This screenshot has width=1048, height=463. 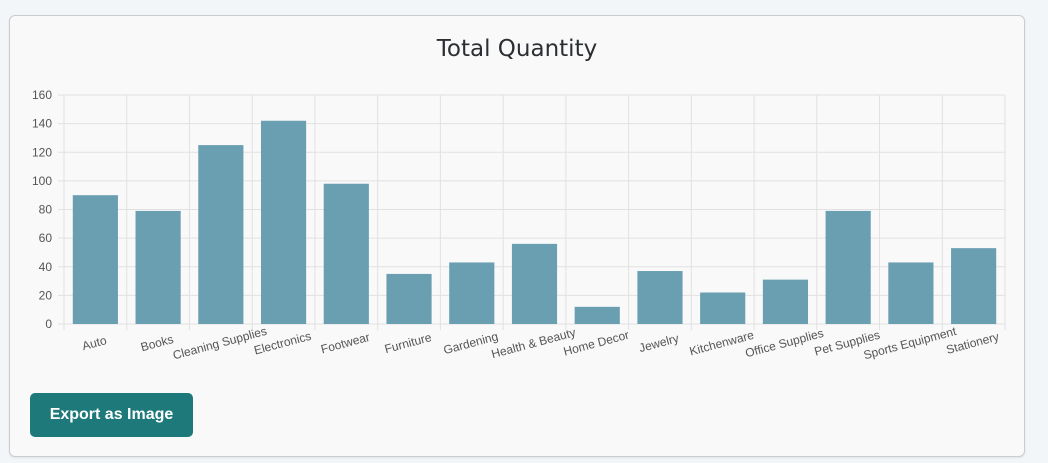 What do you see at coordinates (658, 343) in the screenshot?
I see `x-tick-label: Jewelry` at bounding box center [658, 343].